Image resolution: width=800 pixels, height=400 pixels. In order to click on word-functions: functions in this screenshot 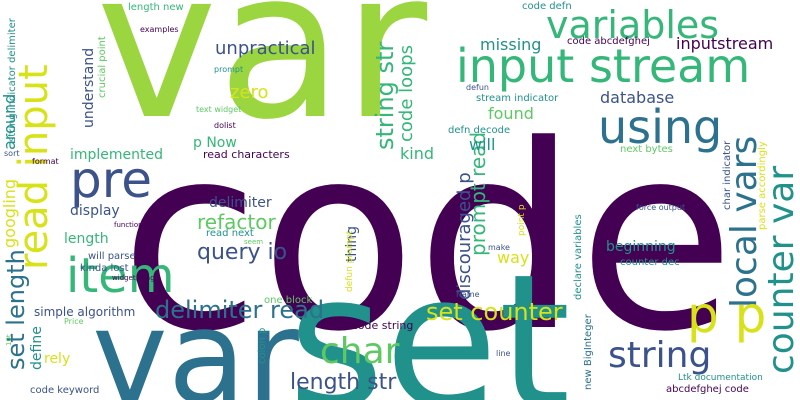, I will do `click(130, 225)`.